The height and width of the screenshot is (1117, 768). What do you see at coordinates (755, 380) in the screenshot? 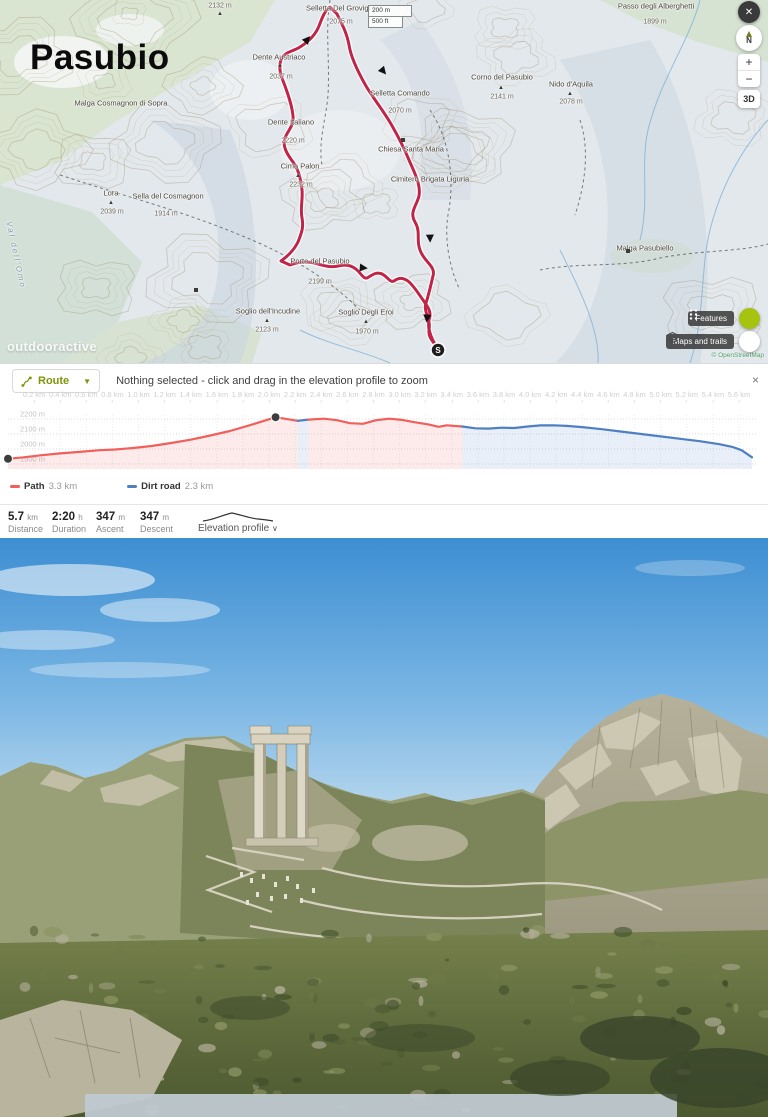
I see `profile-close-button: ×` at bounding box center [755, 380].